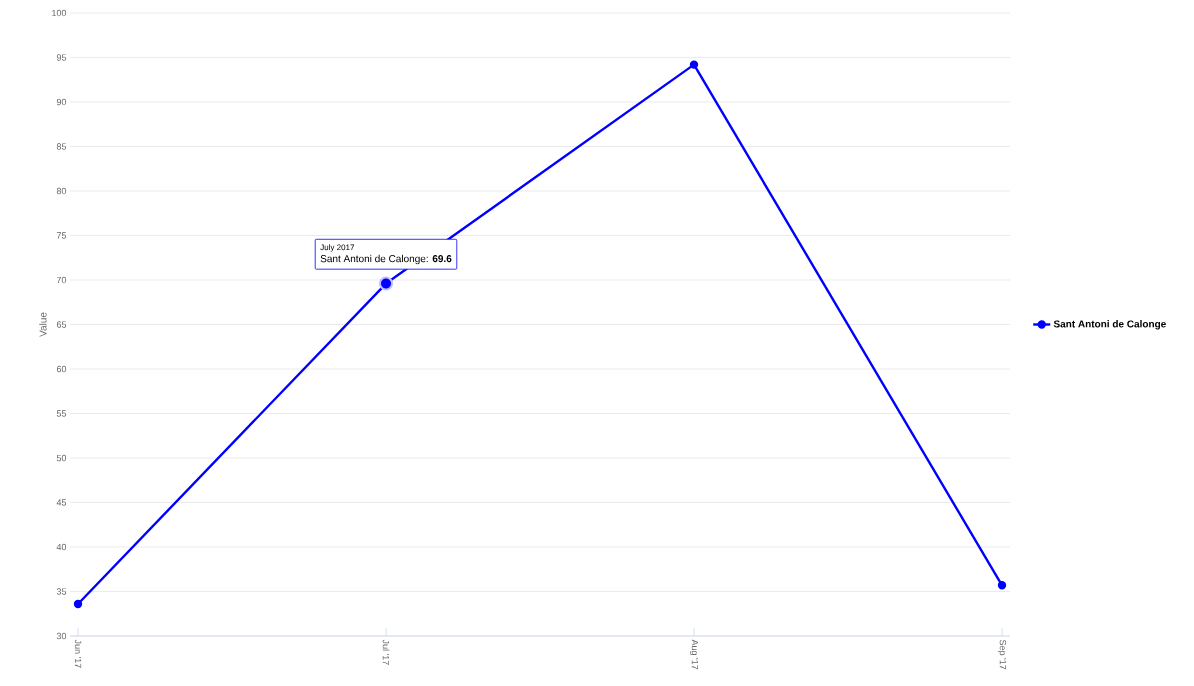  What do you see at coordinates (1002, 654) in the screenshot?
I see `x-tick-label: Sep '17` at bounding box center [1002, 654].